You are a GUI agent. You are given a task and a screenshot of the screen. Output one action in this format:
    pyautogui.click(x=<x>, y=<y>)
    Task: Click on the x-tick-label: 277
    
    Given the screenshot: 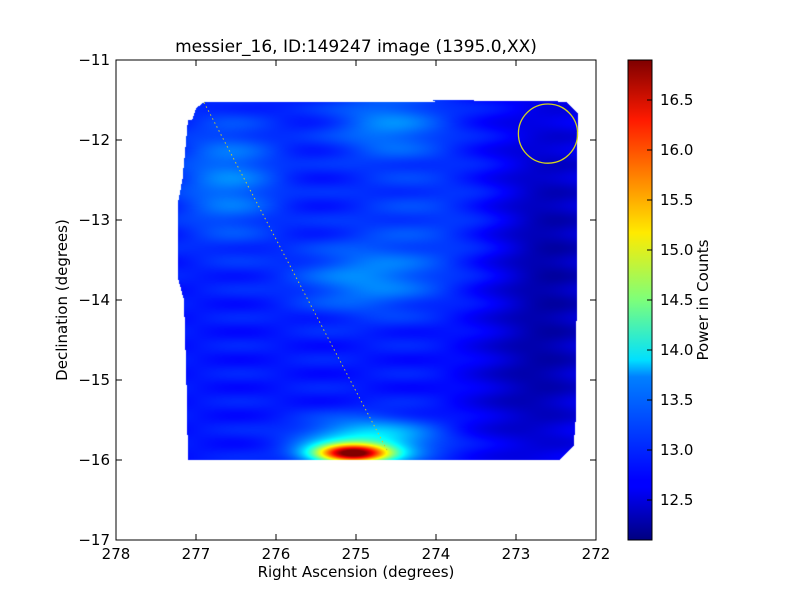 What is the action you would take?
    pyautogui.click(x=196, y=554)
    